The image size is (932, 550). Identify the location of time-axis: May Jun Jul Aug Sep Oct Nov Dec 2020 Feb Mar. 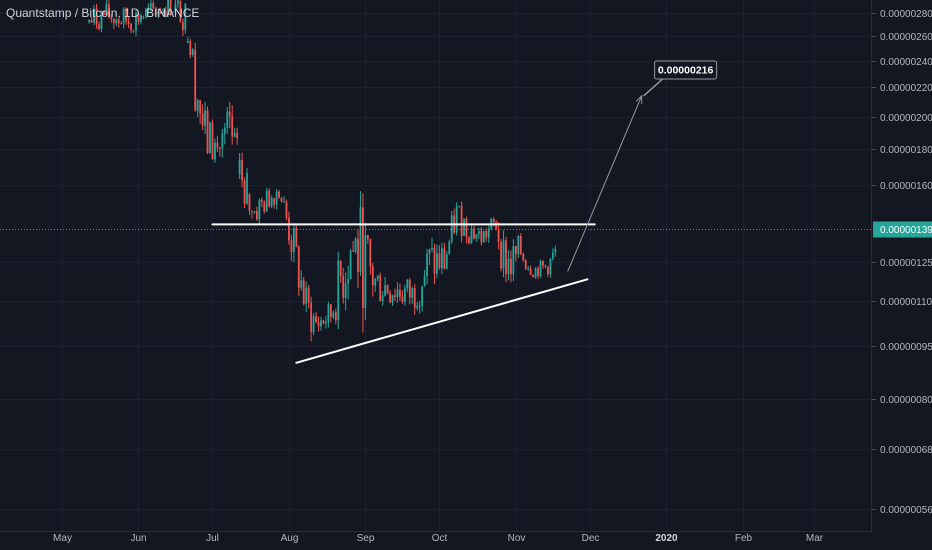
(436, 538).